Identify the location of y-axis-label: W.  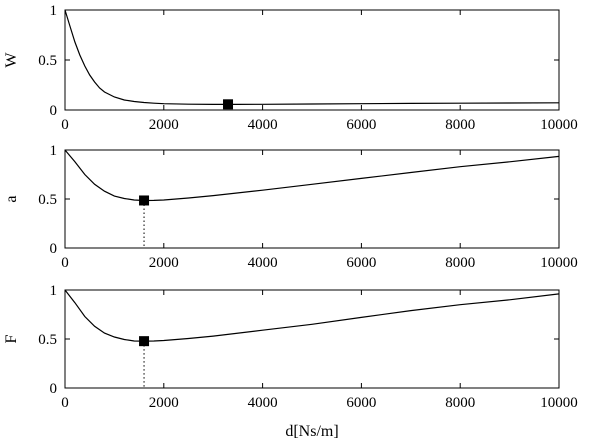
(11, 60).